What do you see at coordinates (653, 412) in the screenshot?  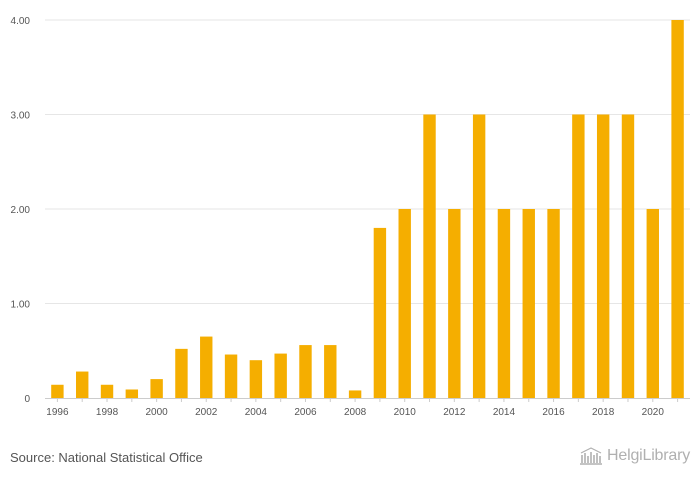 I see `x-tick-label: 2020` at bounding box center [653, 412].